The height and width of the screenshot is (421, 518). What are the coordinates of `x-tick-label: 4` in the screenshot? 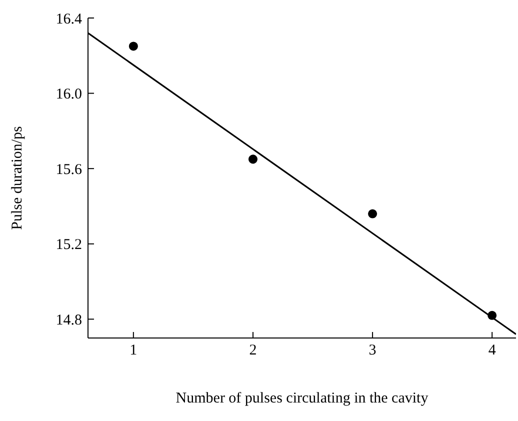 It's located at (492, 350).